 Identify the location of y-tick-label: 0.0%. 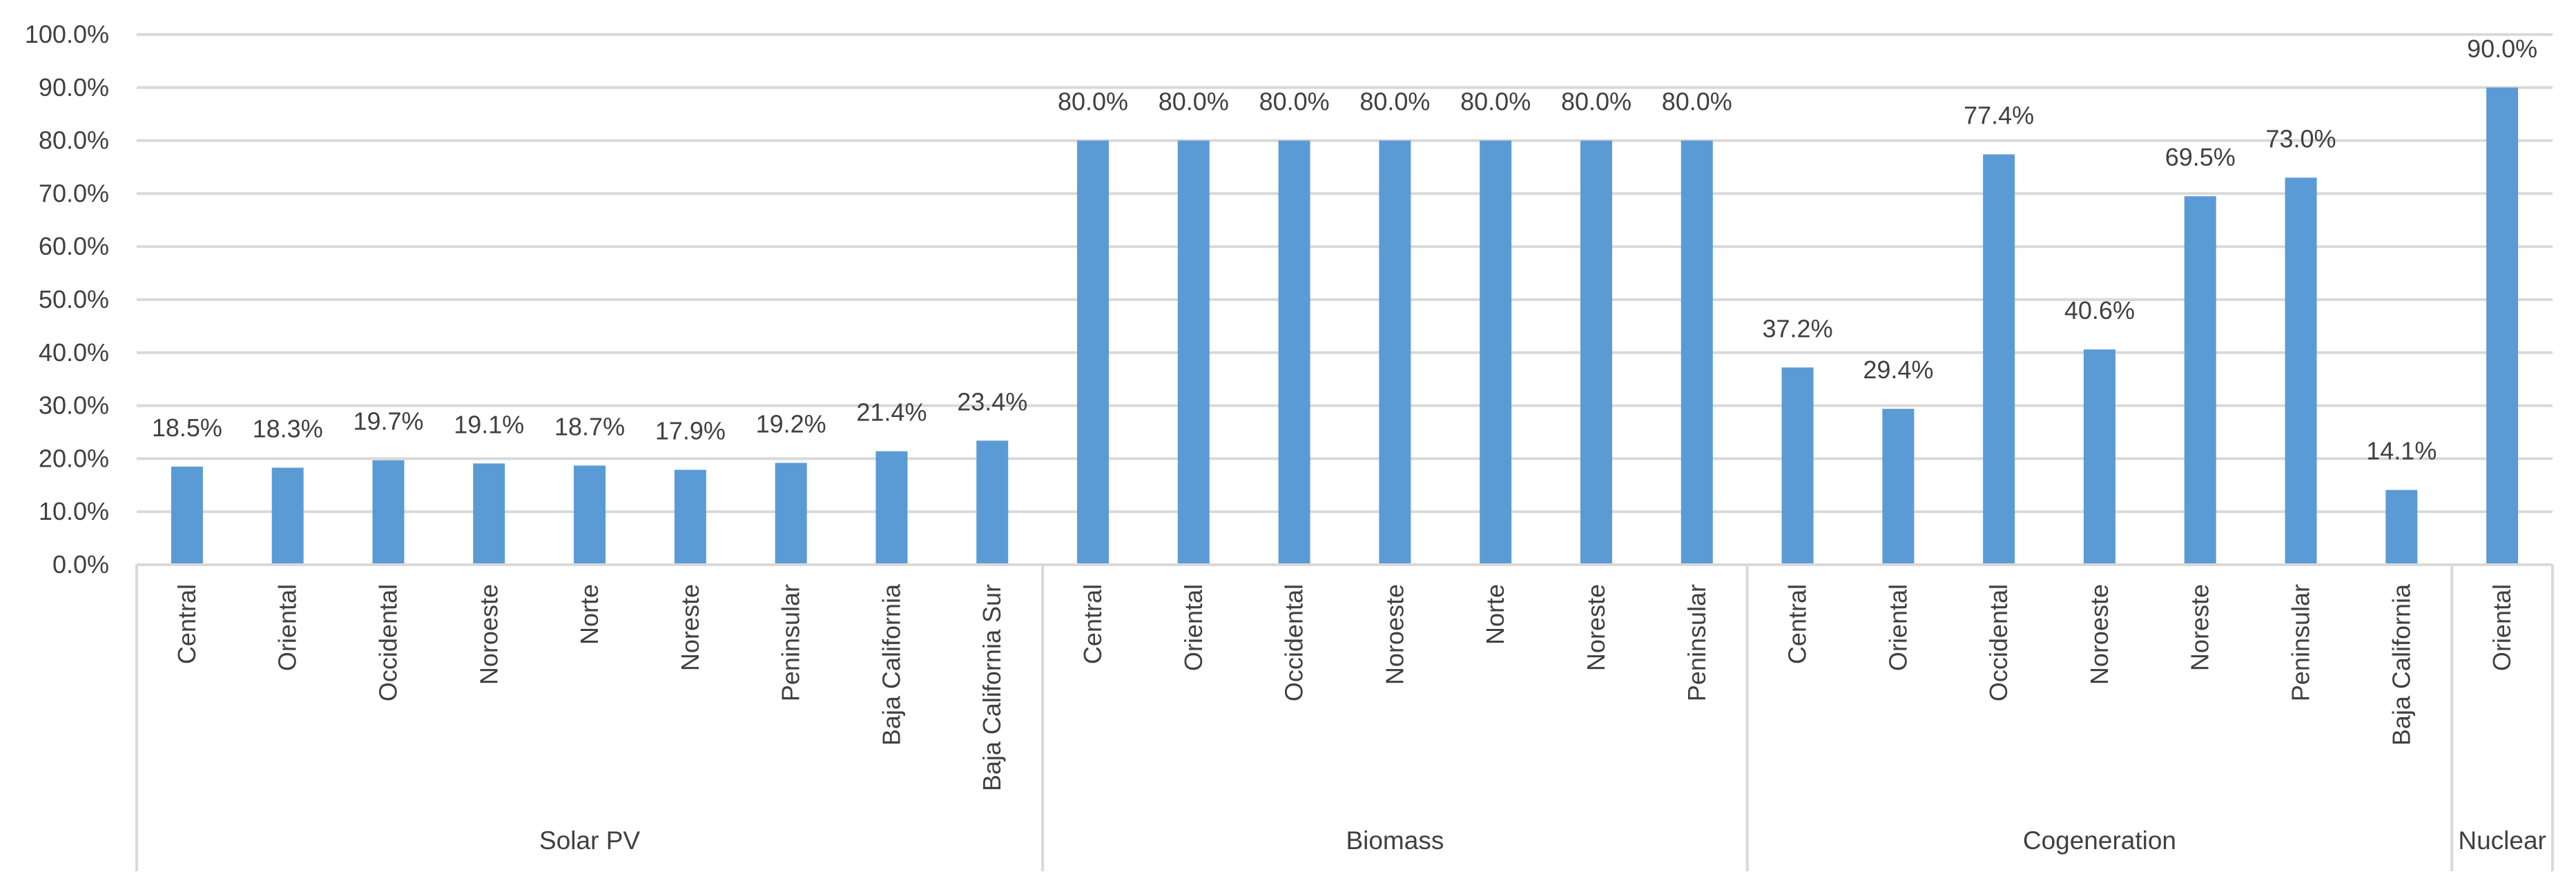
(80, 564).